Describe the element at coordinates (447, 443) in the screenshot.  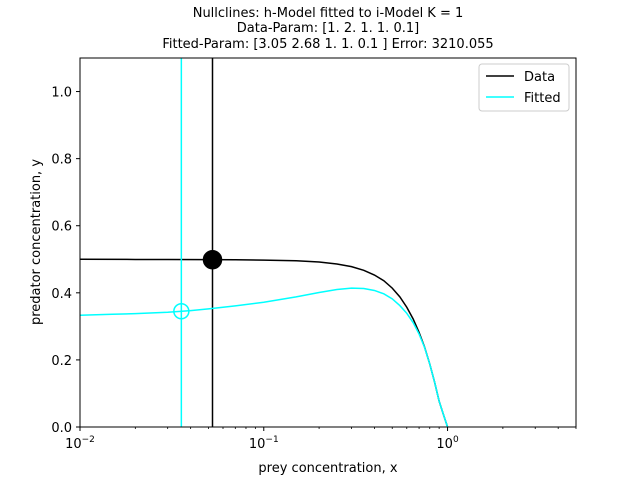
I see `x-tick-label: 10⁰` at that location.